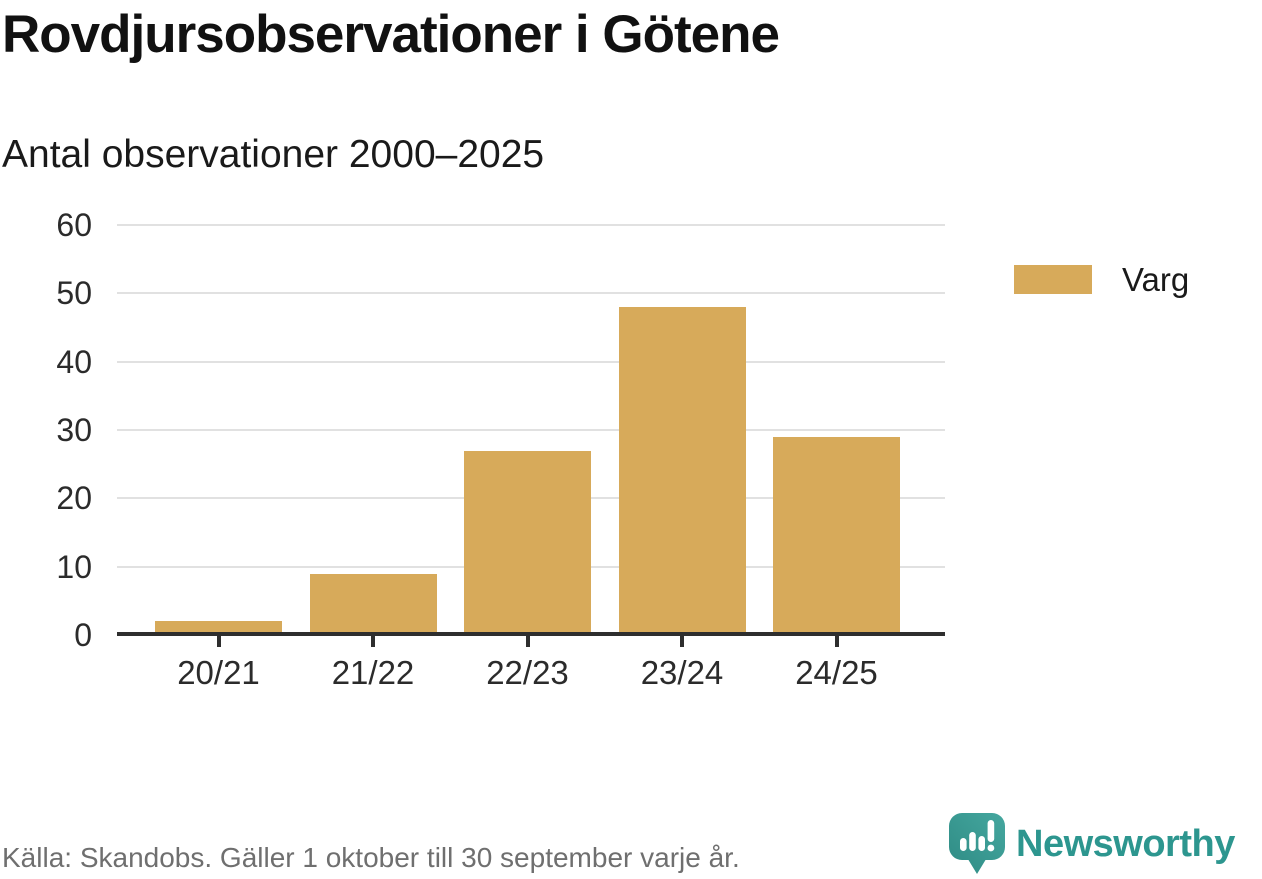 This screenshot has width=1262, height=879. What do you see at coordinates (1156, 279) in the screenshot?
I see `legend-label: Varg` at bounding box center [1156, 279].